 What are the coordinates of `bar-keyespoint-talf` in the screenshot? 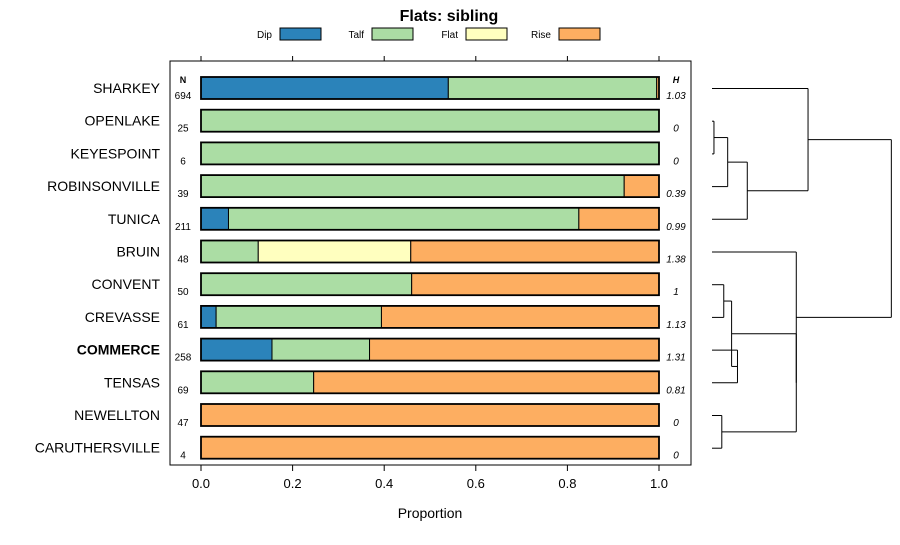 It's located at (430, 153).